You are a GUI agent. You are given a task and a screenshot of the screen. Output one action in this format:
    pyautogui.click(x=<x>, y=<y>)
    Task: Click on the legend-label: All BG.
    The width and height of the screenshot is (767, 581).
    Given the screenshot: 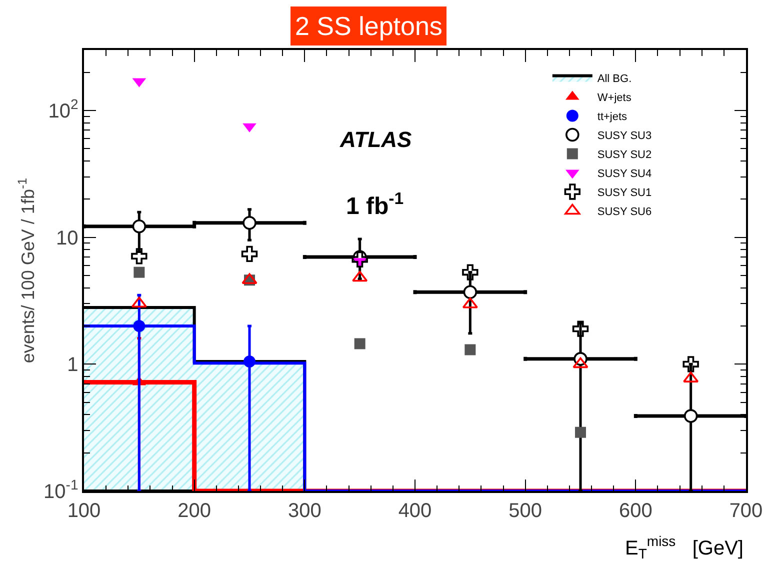 What is the action you would take?
    pyautogui.click(x=614, y=79)
    